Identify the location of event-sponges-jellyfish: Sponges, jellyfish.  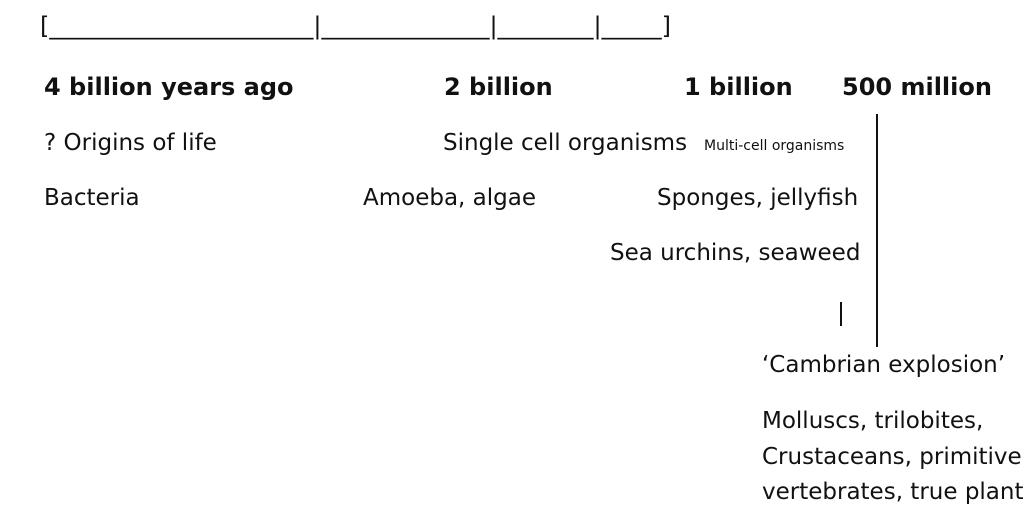
(758, 198).